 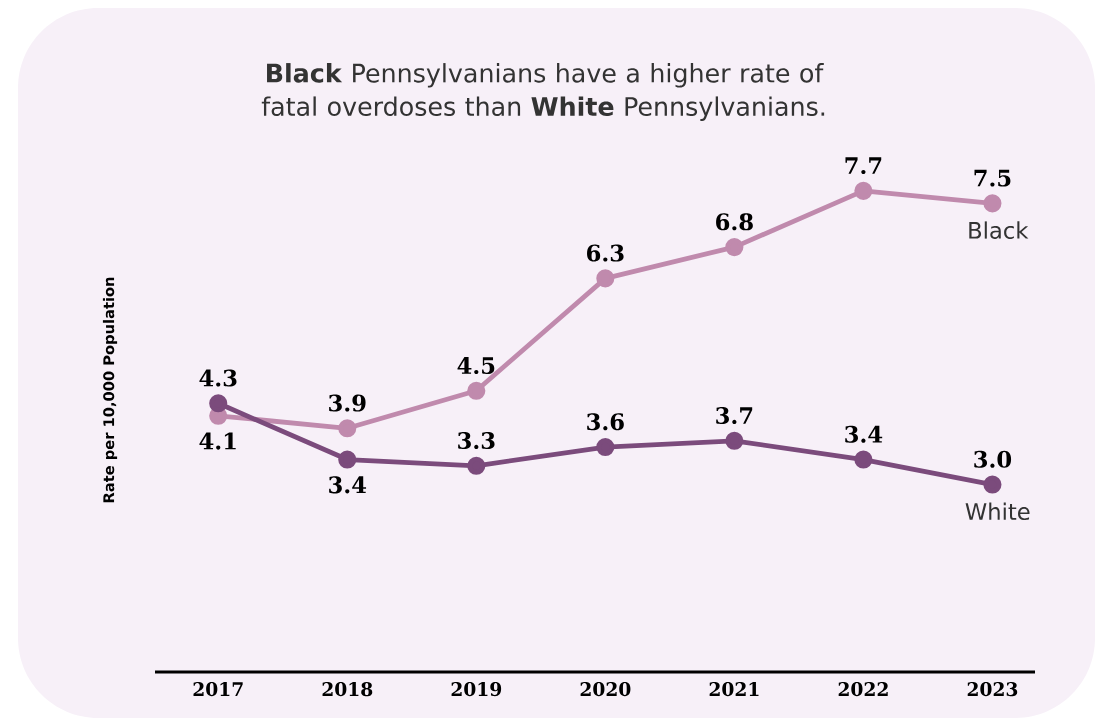 What do you see at coordinates (605, 253) in the screenshot?
I see `data-label: 6.3` at bounding box center [605, 253].